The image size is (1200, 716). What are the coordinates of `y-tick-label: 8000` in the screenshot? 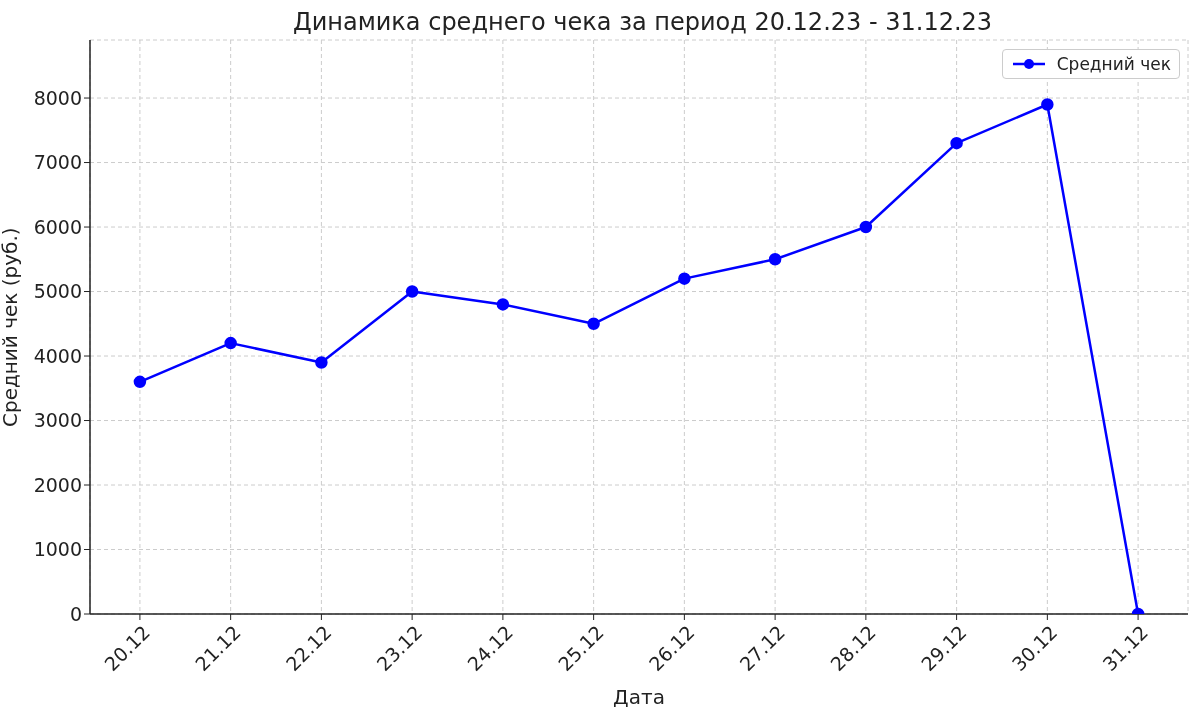 It's located at (57, 97).